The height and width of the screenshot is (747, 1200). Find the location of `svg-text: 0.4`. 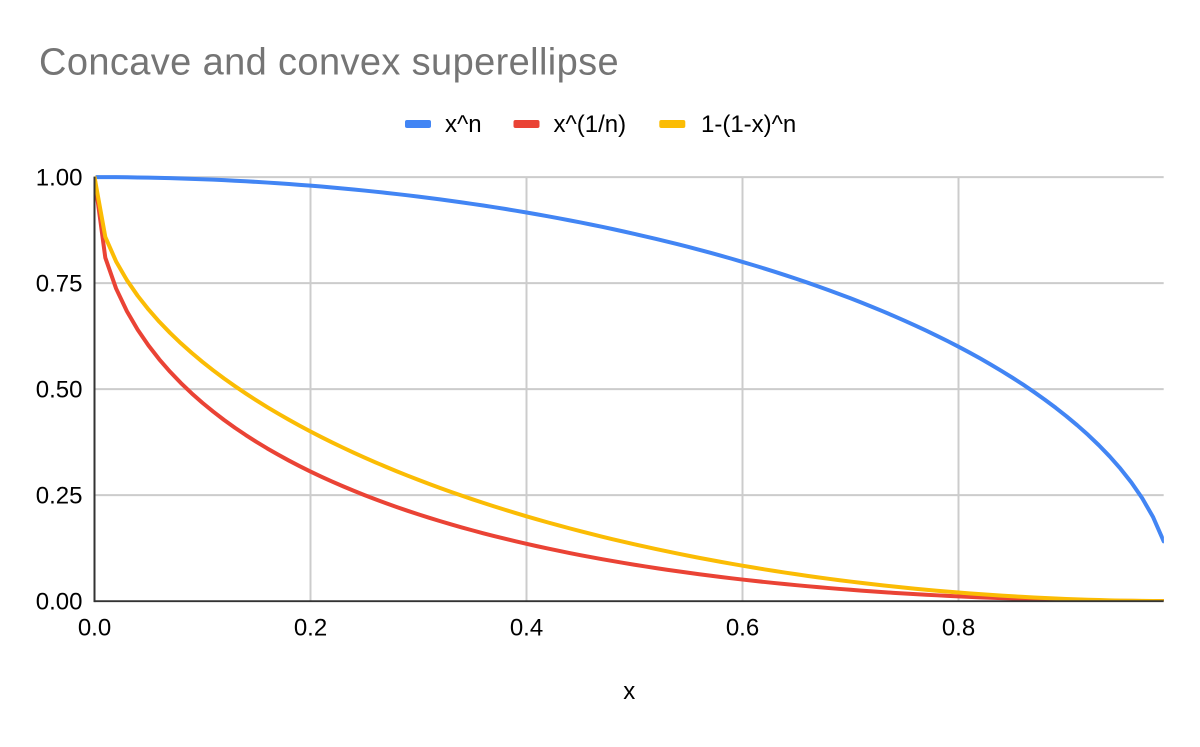

svg-text: 0.4 is located at coordinates (526, 627).